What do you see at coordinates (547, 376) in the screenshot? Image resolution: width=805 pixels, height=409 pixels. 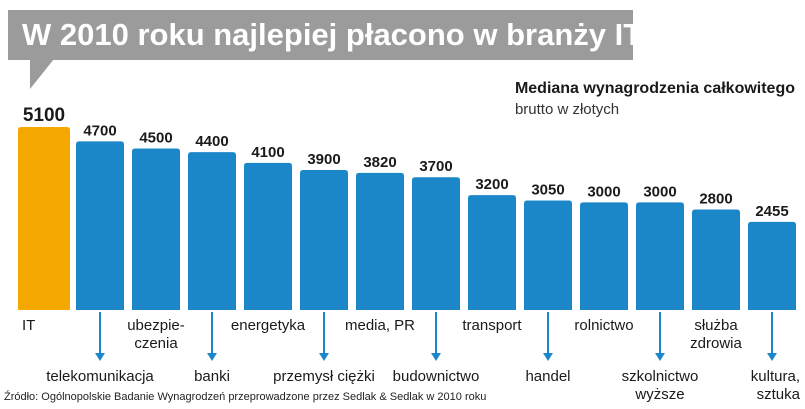 I see `category-label: handel` at bounding box center [547, 376].